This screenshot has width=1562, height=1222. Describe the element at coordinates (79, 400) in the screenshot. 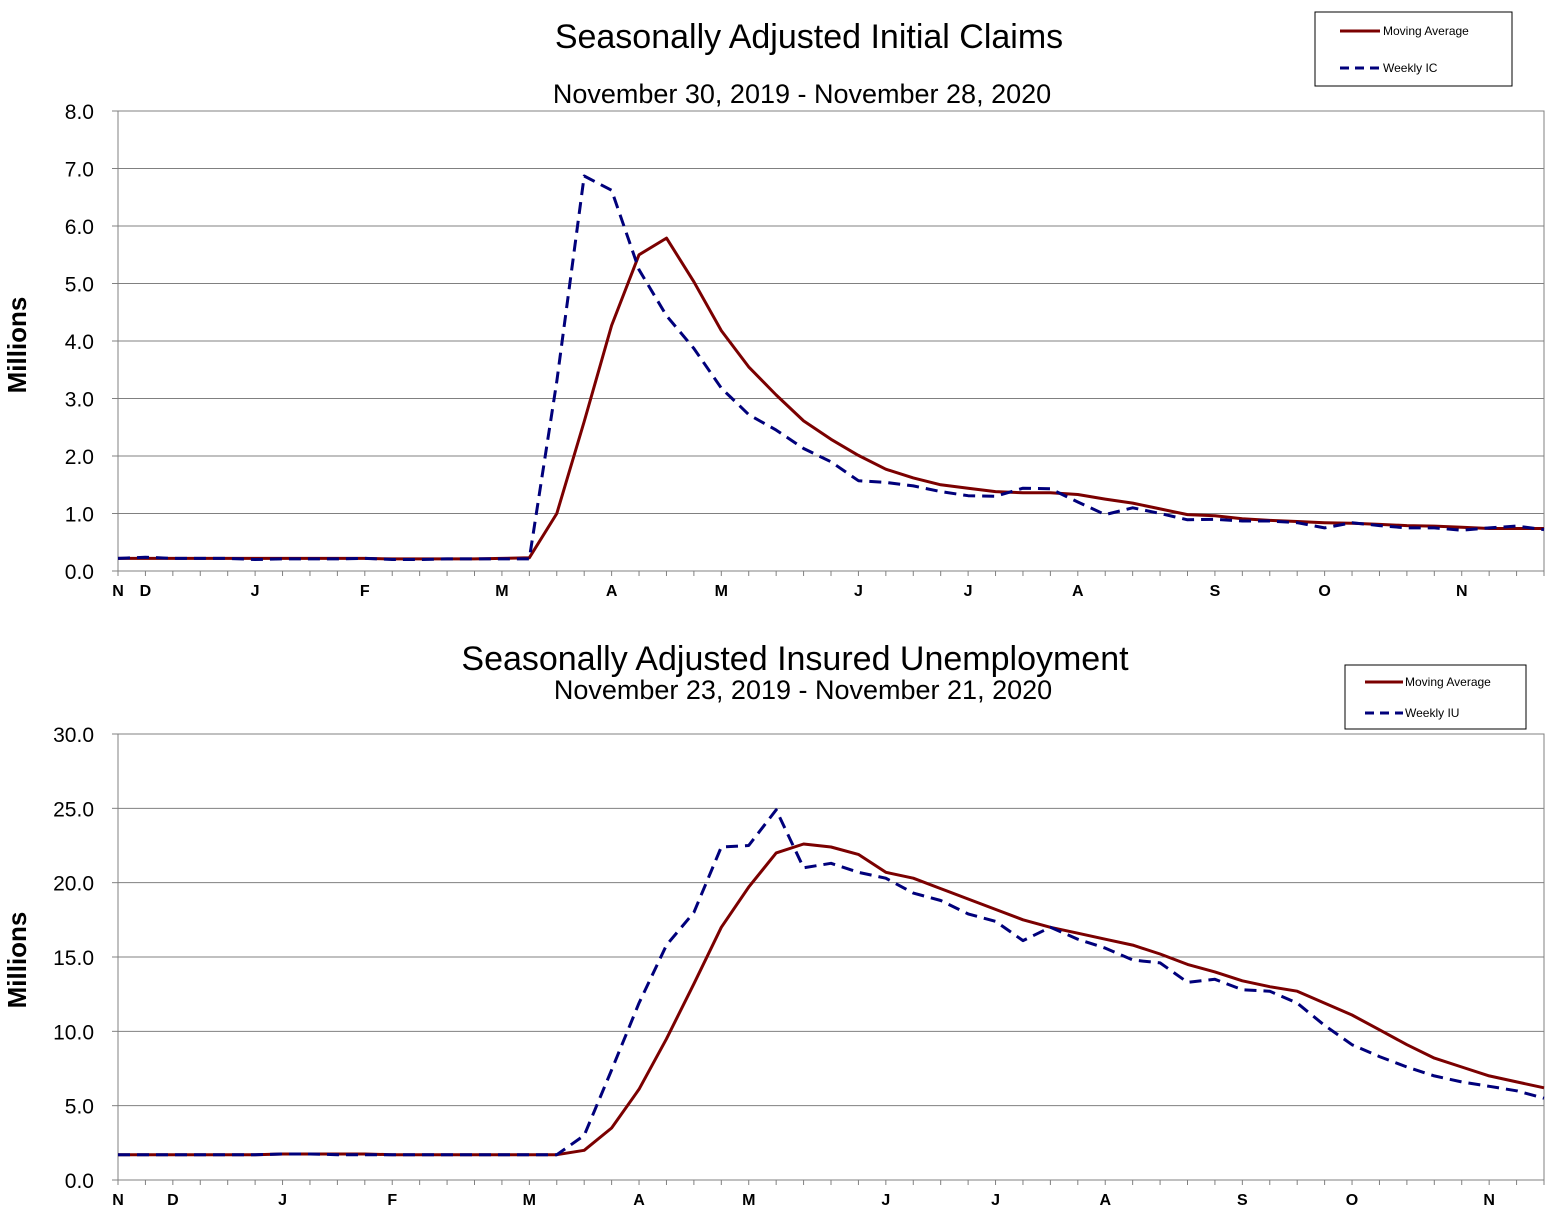

I see `y-tick-label: 3.0` at that location.